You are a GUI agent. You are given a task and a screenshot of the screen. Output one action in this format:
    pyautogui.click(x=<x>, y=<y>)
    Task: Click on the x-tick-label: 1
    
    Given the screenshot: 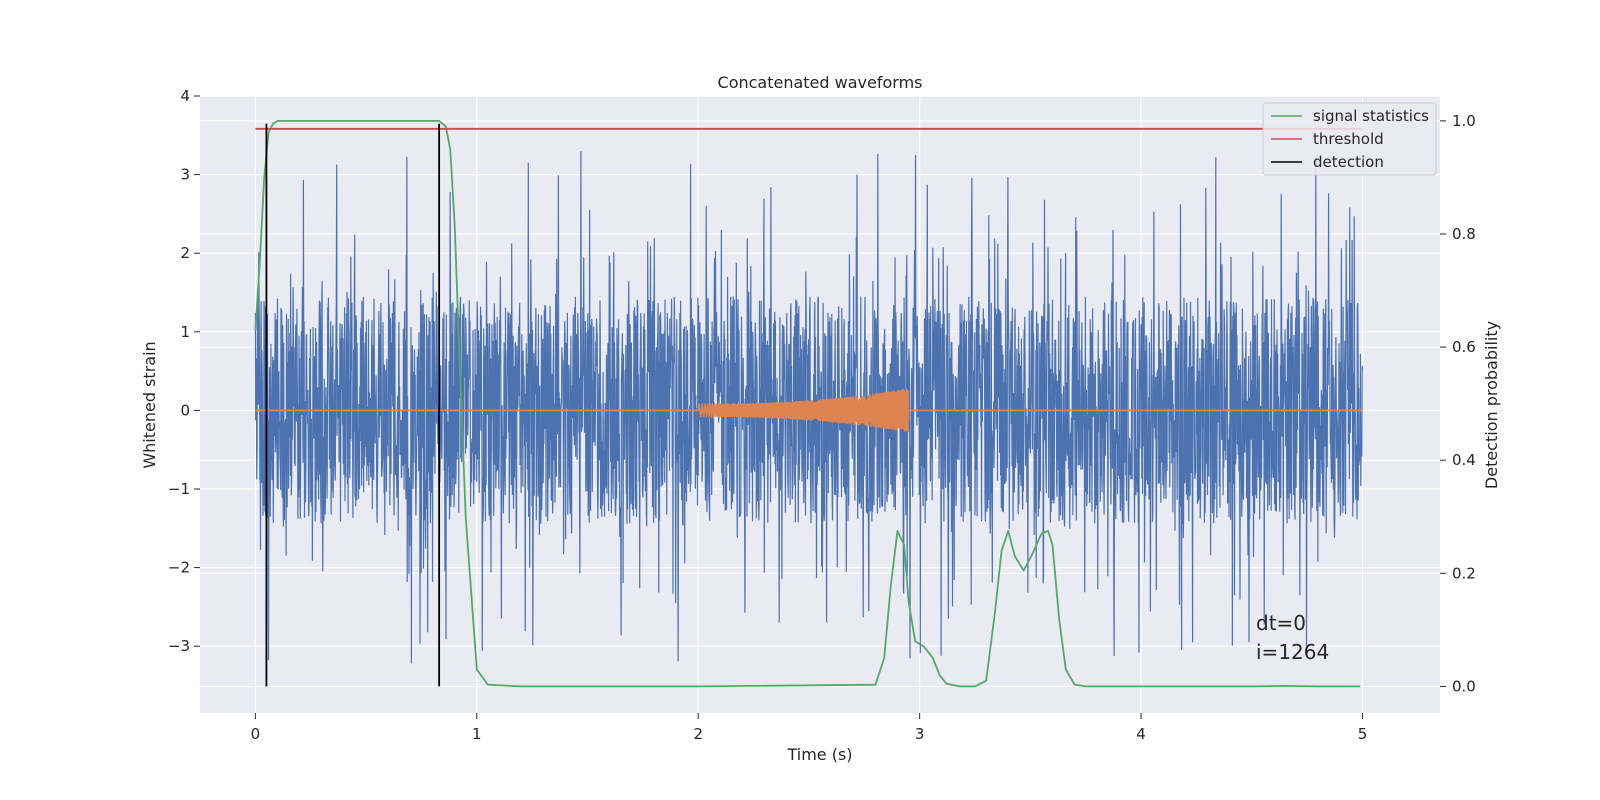 What is the action you would take?
    pyautogui.click(x=477, y=734)
    